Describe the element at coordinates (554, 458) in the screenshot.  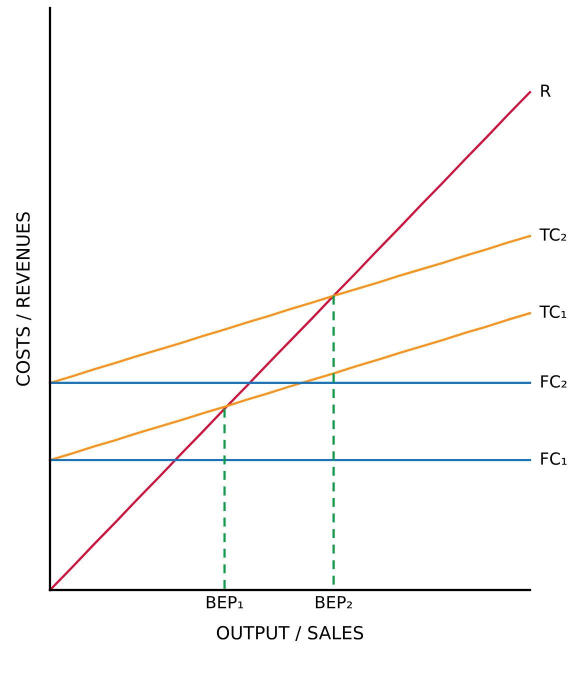
I see `series-label: FC₁` at that location.